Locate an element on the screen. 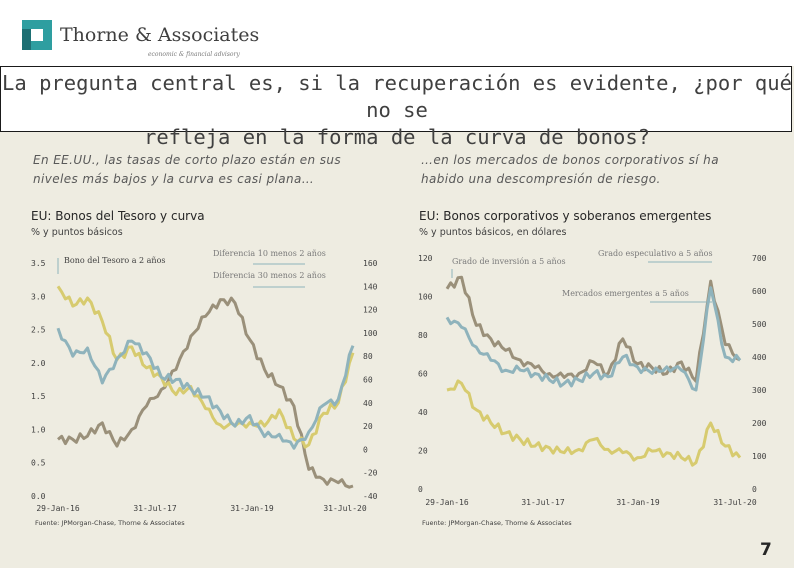 This screenshot has height=568, width=794. logo-mark-icon is located at coordinates (37, 35).